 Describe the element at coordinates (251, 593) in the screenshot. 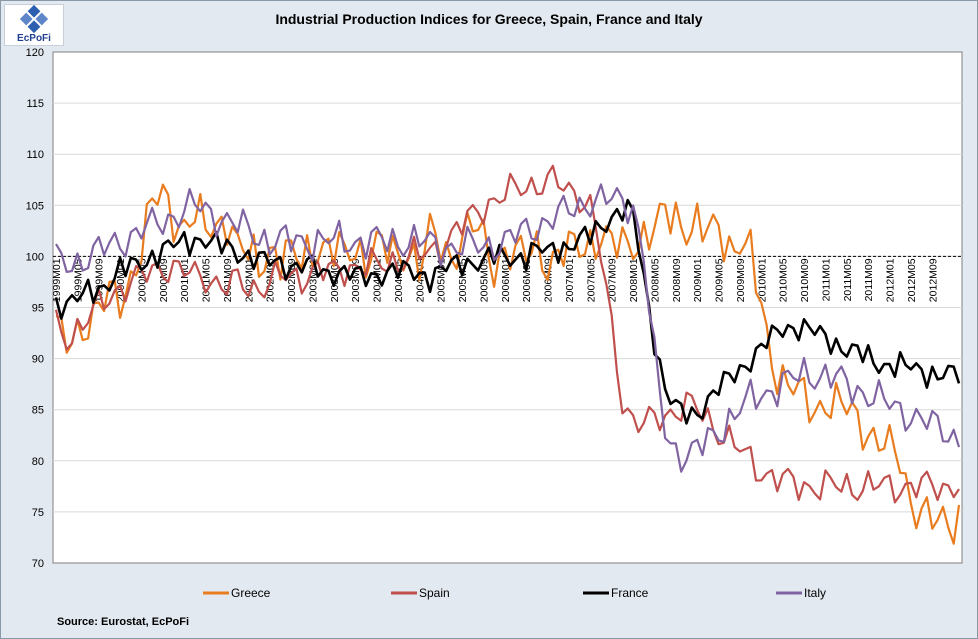

I see `legend-label-greece: Greece` at that location.